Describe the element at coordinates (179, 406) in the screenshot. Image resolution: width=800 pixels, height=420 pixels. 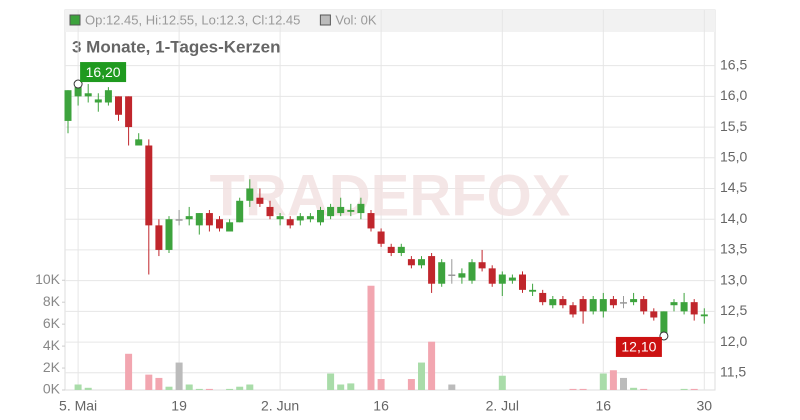
I see `x-tick-label: 19` at that location.